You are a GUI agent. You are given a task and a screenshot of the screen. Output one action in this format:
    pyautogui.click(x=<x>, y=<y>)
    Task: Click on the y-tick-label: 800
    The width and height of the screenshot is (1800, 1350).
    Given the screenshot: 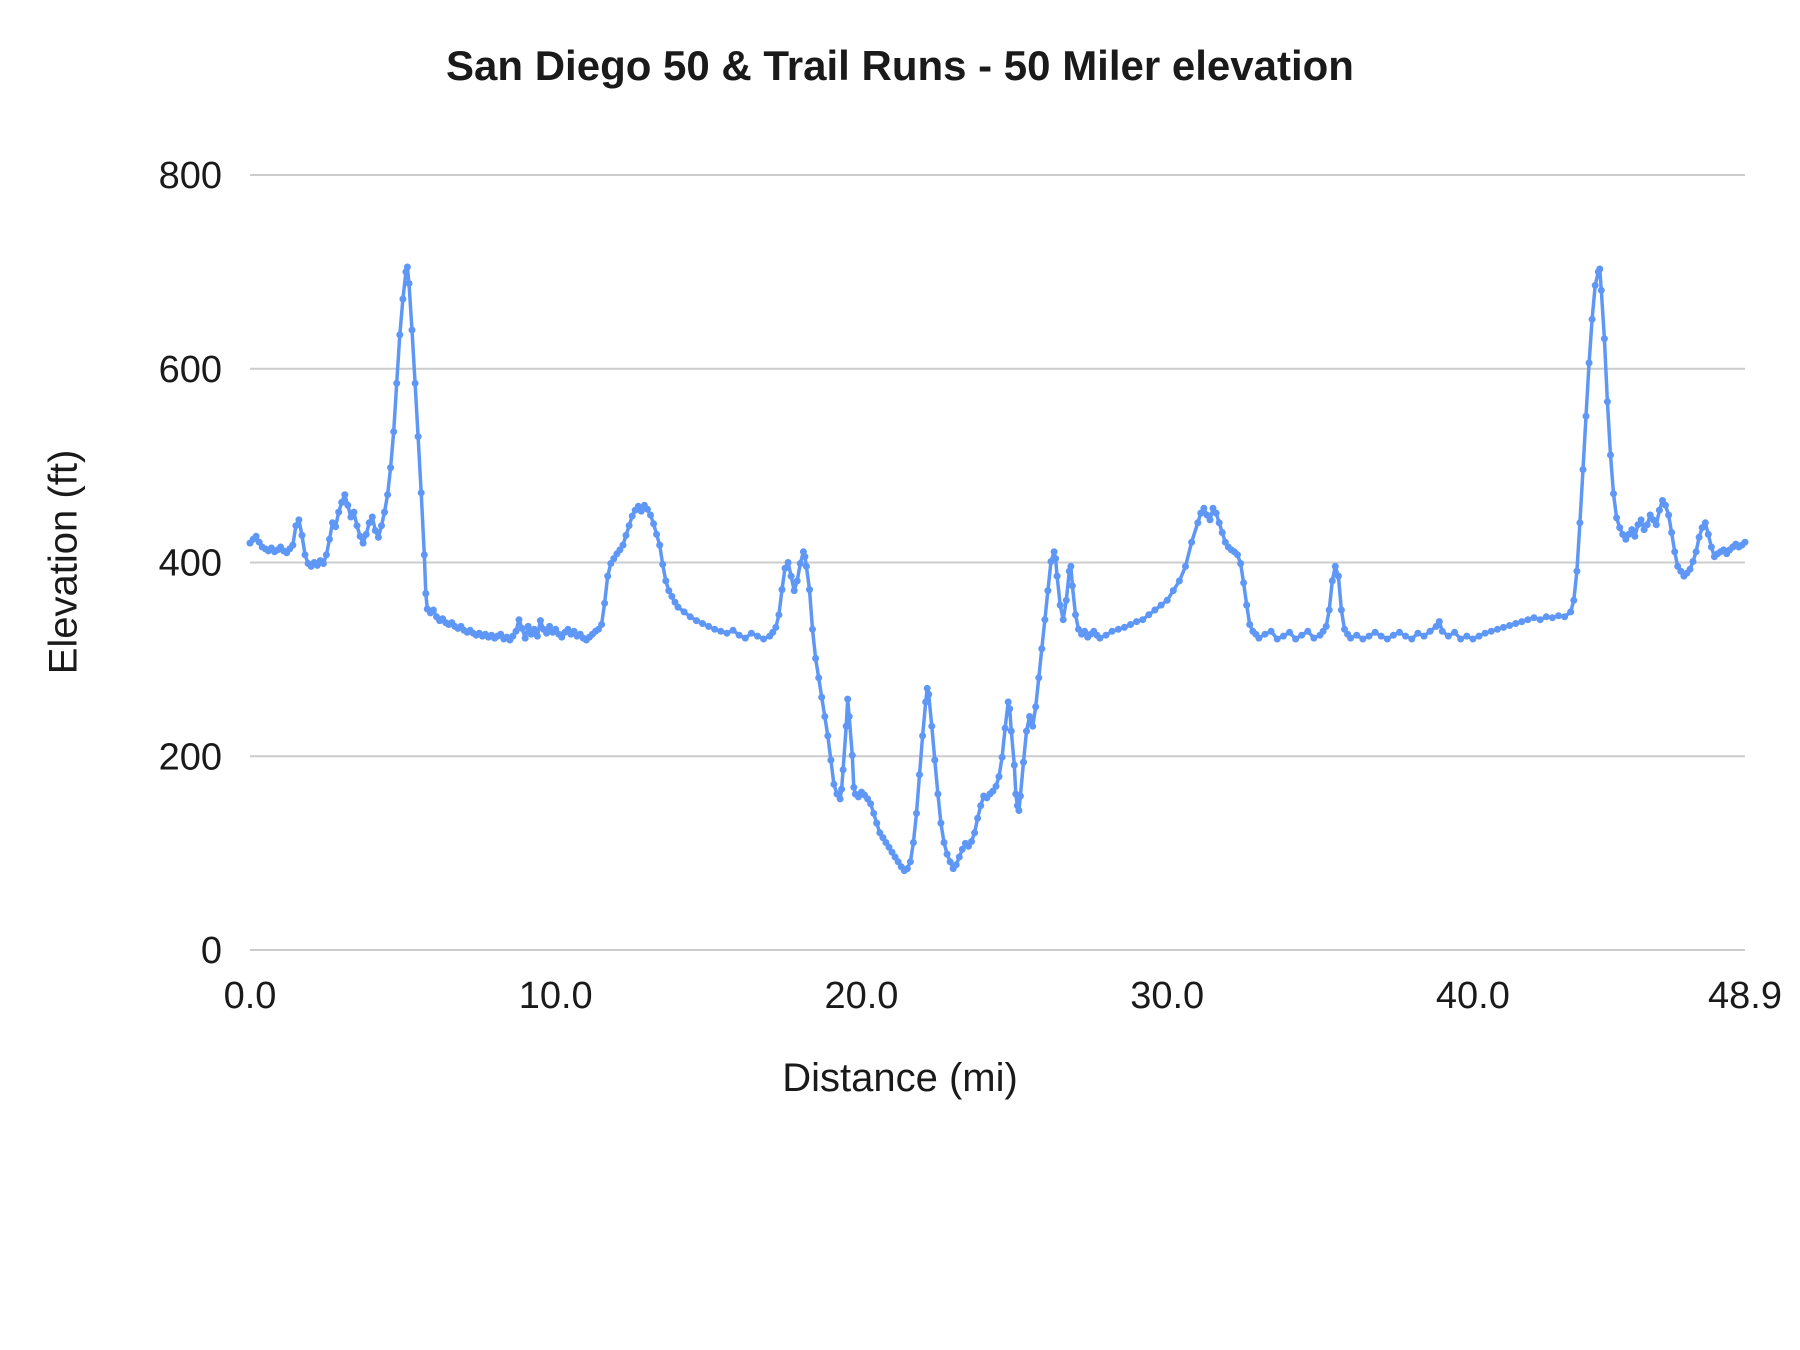 What is the action you would take?
    pyautogui.click(x=190, y=176)
    